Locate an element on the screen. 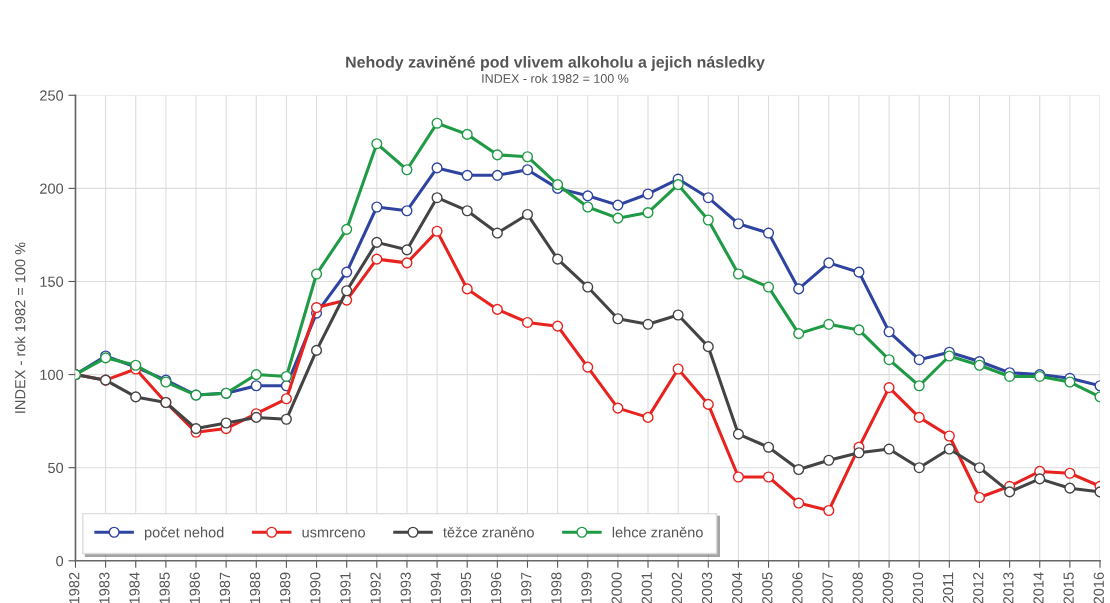 This screenshot has width=1110, height=603. x-tick-label: 2001 is located at coordinates (646, 587).